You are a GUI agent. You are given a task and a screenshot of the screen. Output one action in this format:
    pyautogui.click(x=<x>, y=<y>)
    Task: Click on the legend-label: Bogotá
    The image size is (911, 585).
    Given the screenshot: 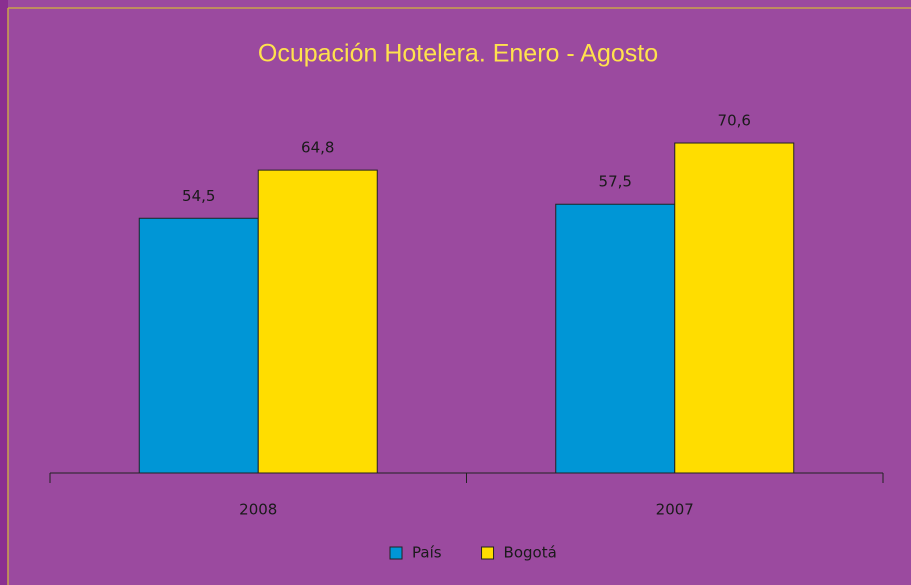 What is the action you would take?
    pyautogui.click(x=530, y=553)
    